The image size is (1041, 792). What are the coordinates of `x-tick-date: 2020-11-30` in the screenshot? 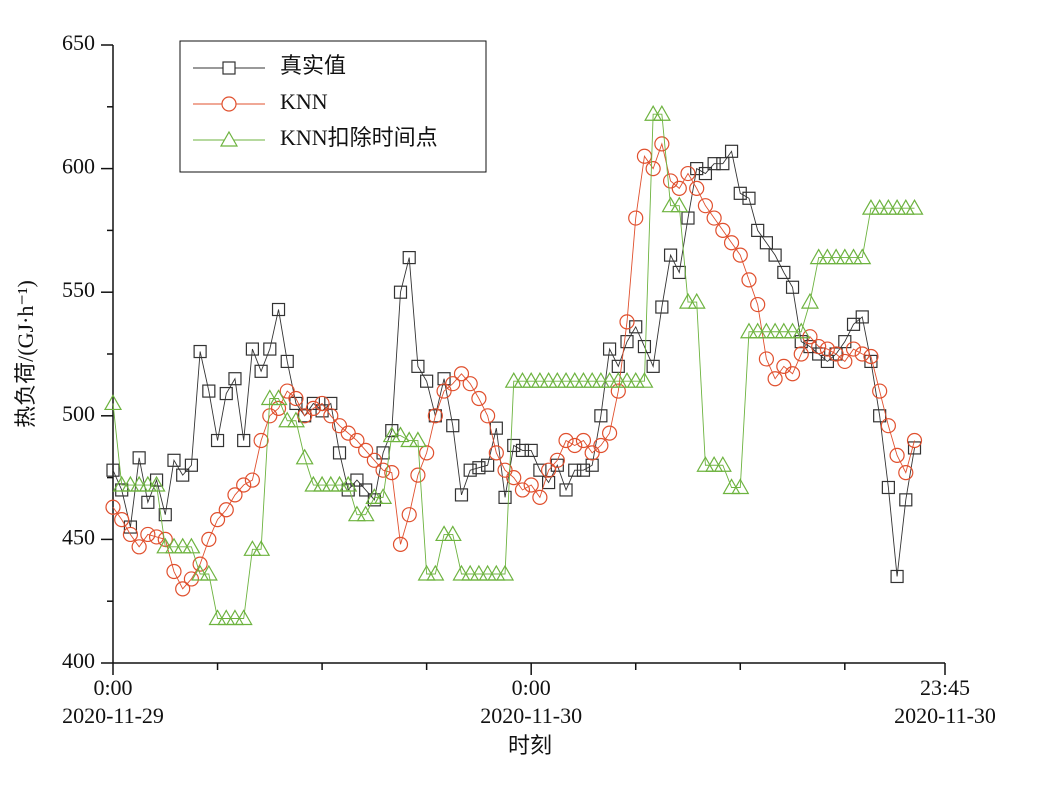 It's located at (531, 715).